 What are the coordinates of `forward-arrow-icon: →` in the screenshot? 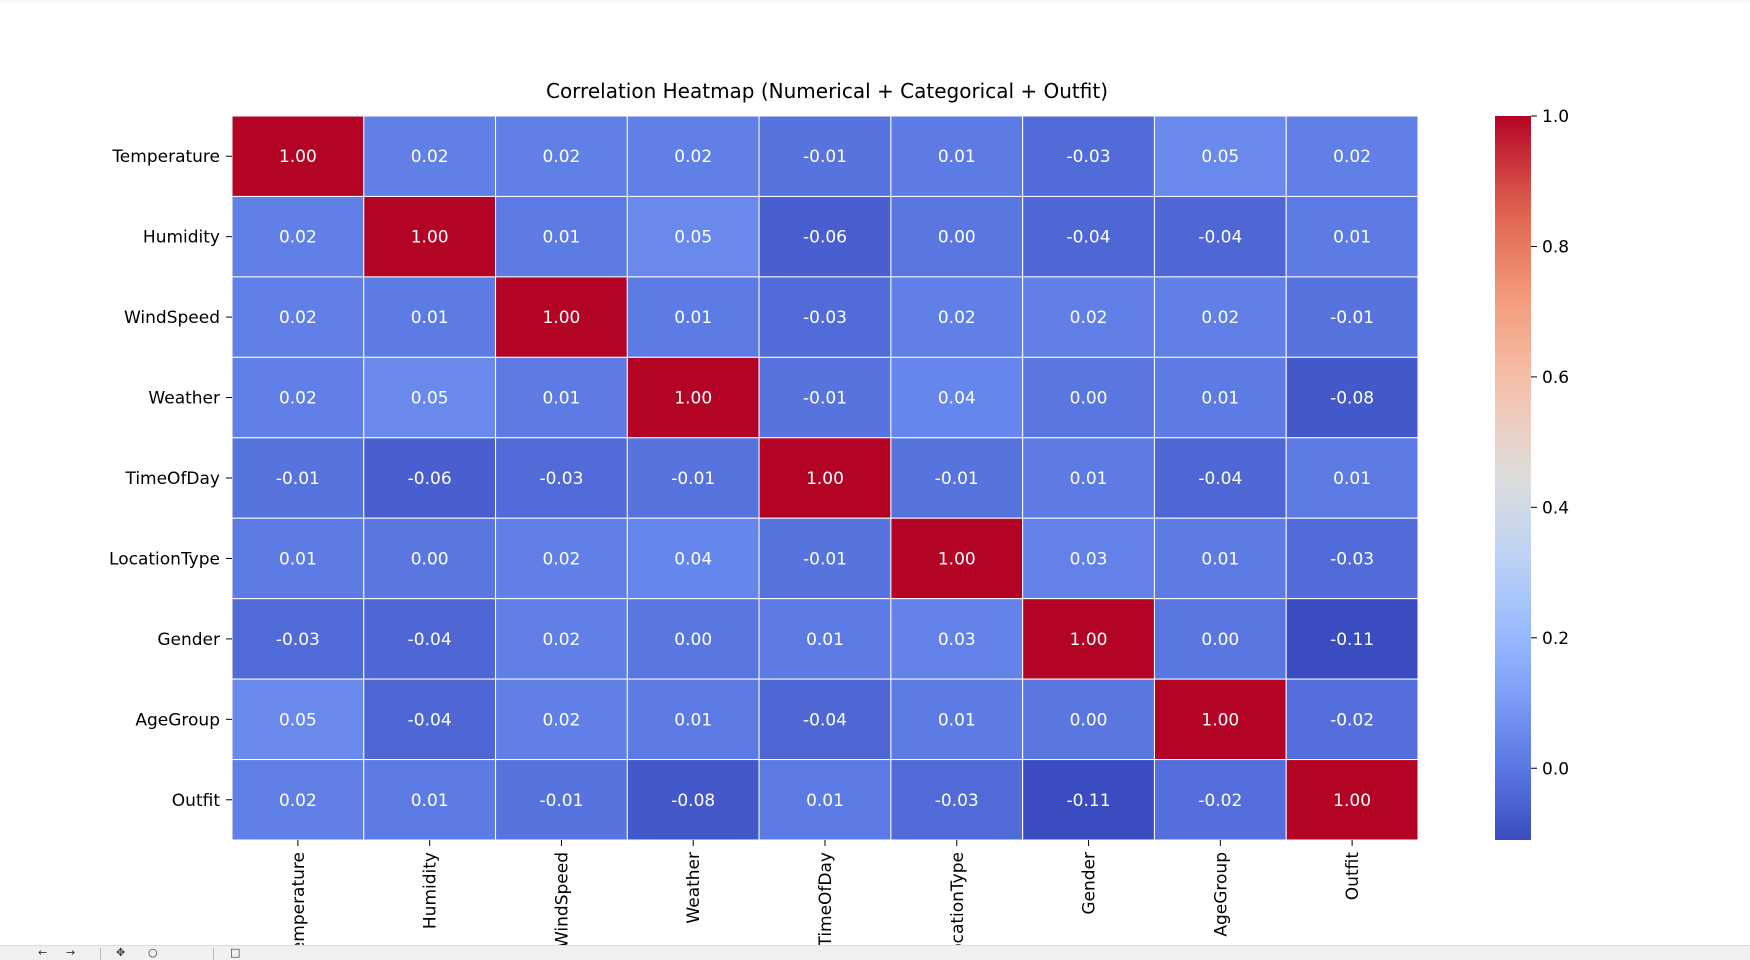 It's located at (71, 952).